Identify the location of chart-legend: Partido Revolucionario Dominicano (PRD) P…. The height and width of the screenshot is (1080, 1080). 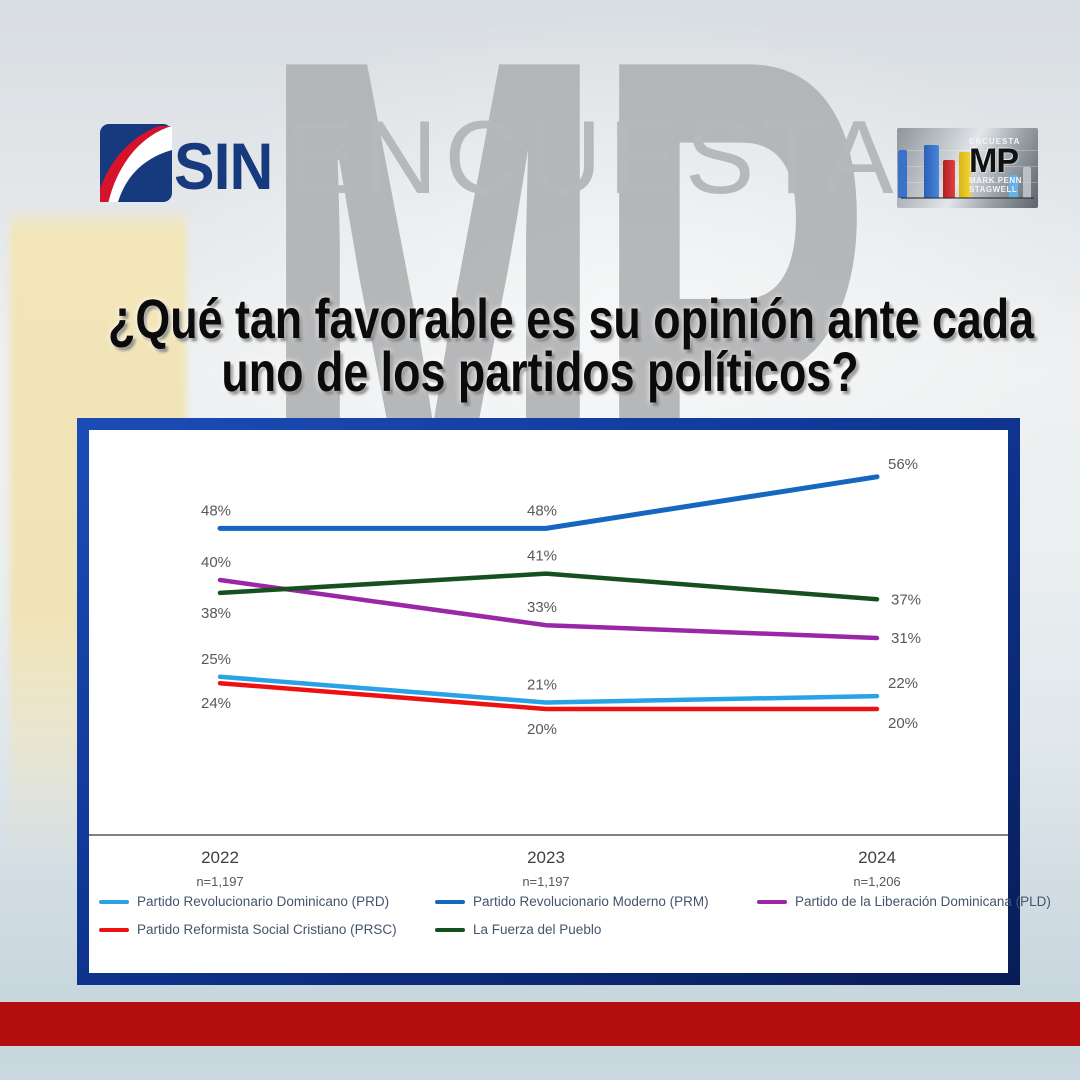
(575, 915).